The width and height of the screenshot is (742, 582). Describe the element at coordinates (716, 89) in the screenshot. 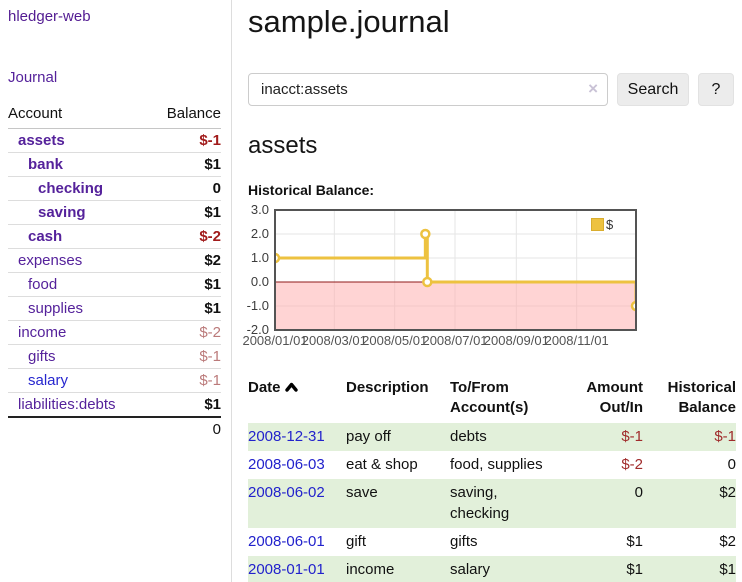

I see `help-button: ?` at that location.